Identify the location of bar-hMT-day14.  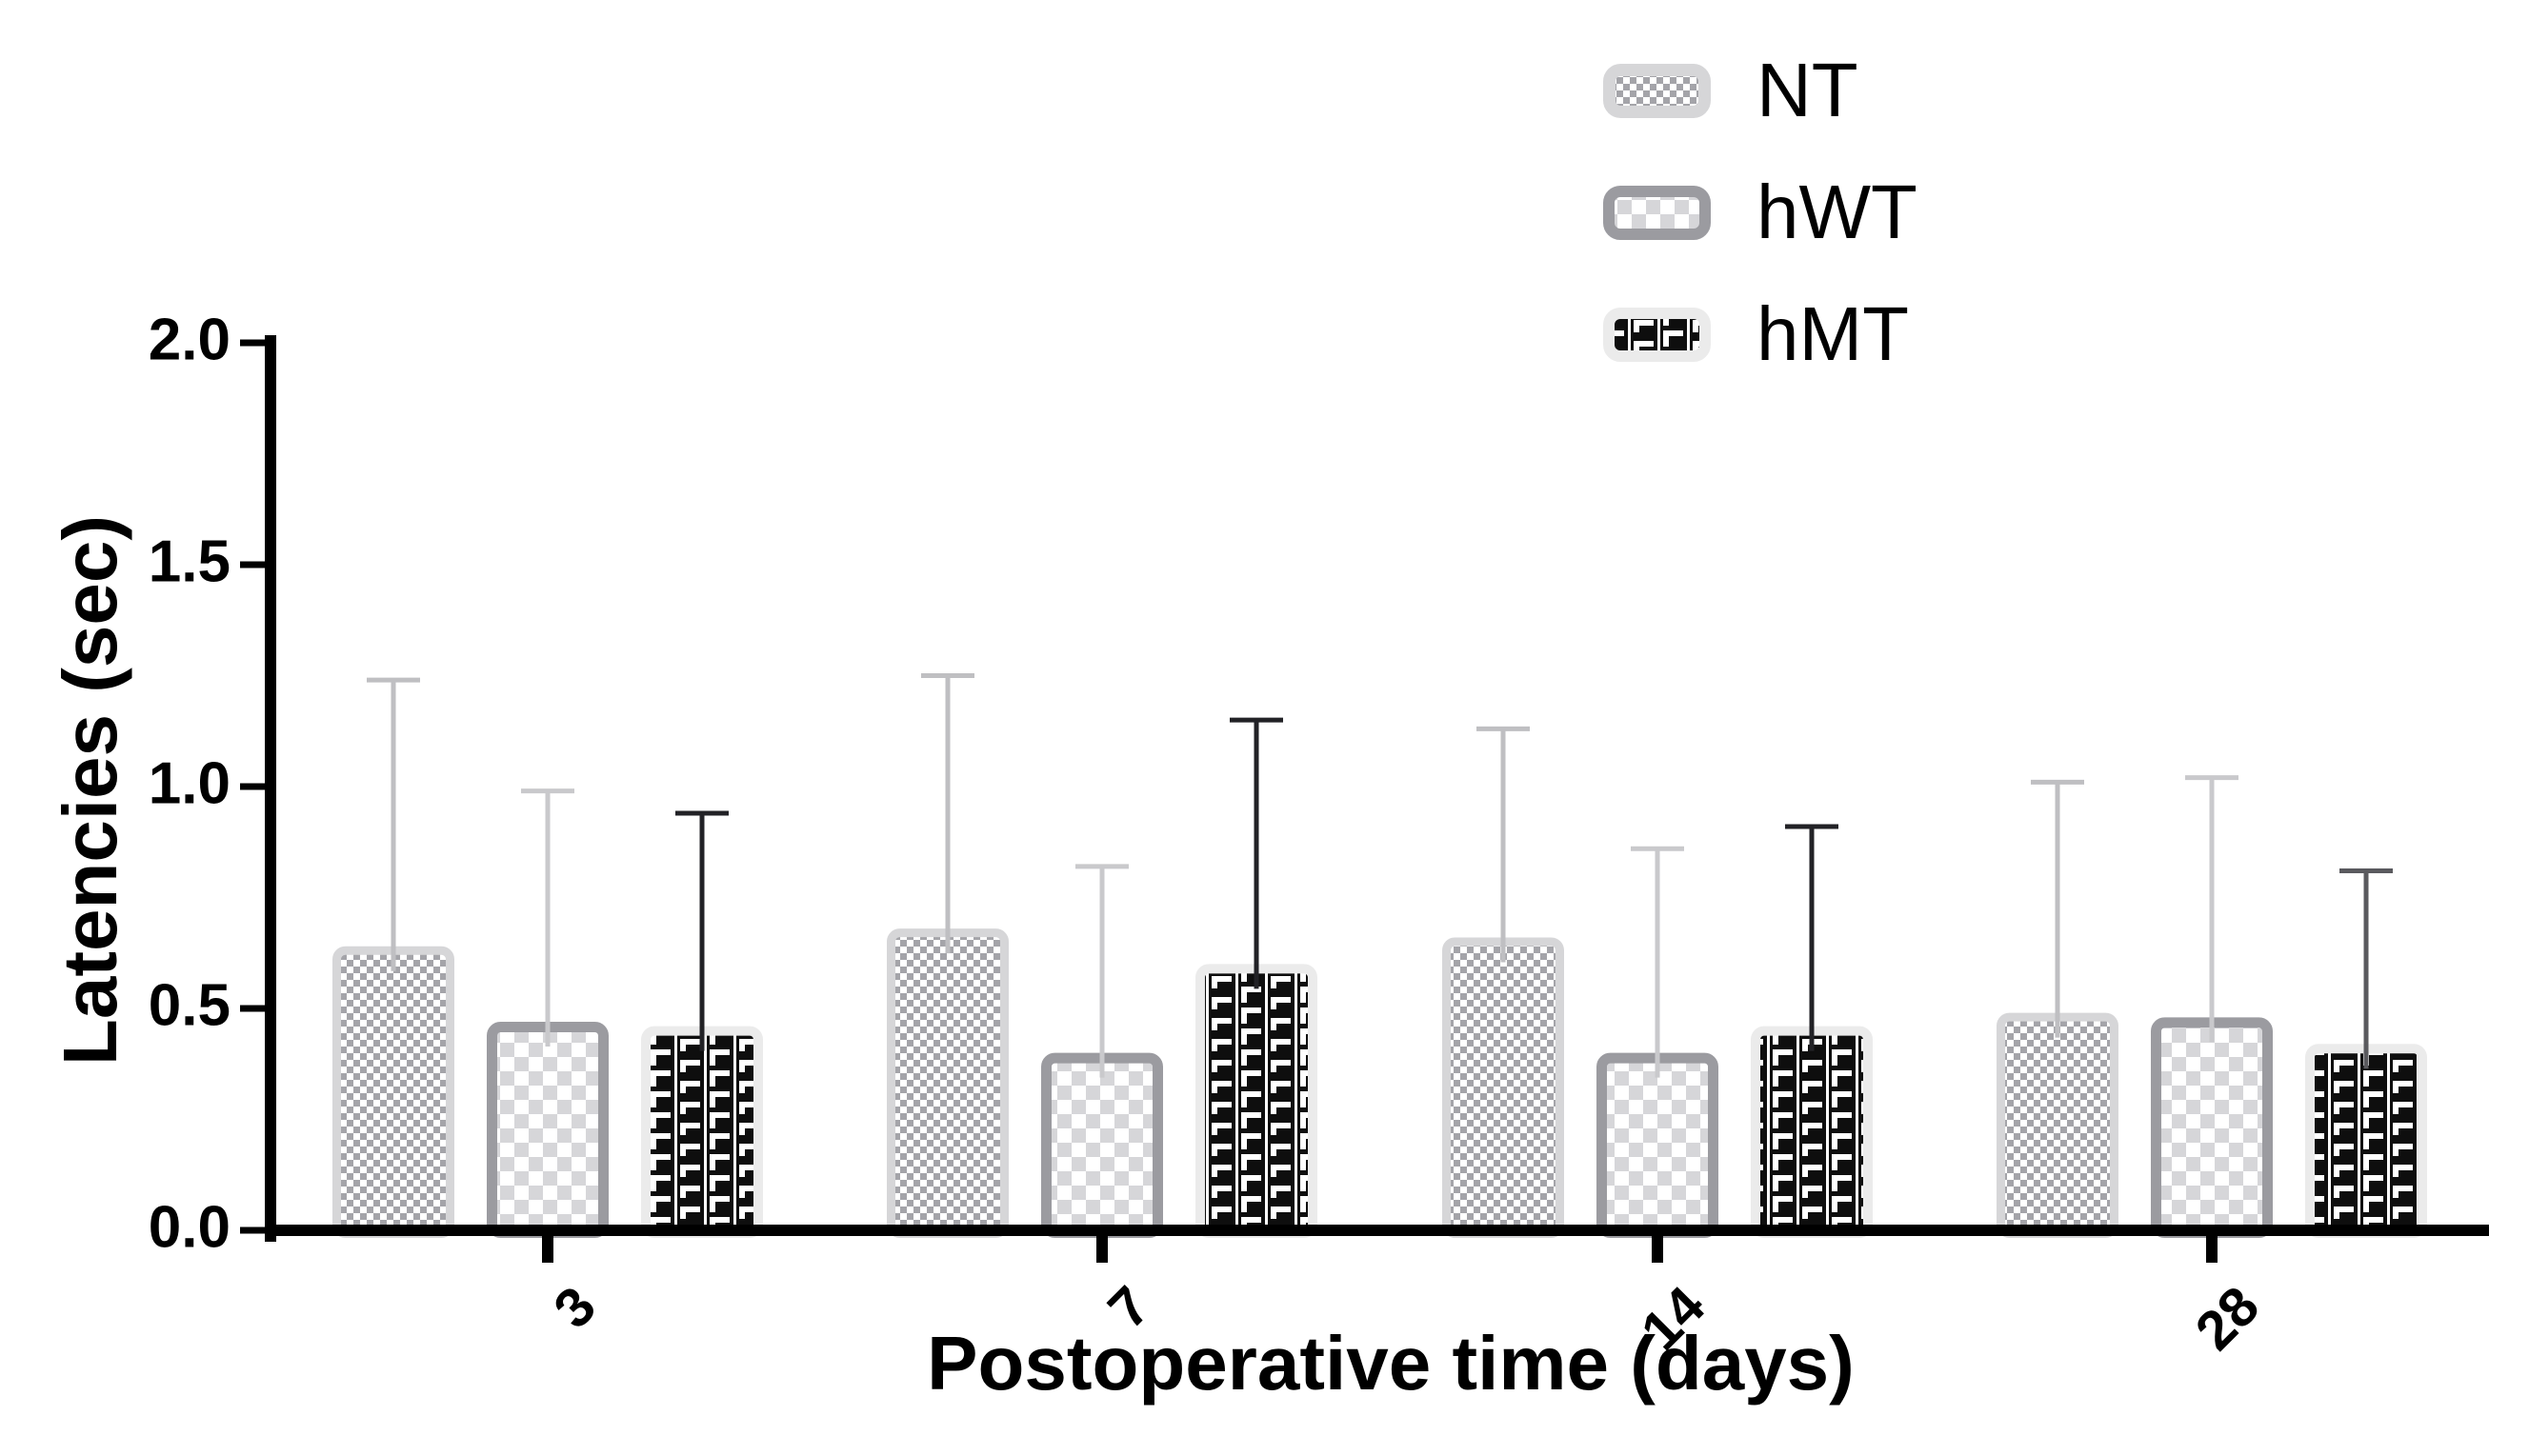
(1812, 1132).